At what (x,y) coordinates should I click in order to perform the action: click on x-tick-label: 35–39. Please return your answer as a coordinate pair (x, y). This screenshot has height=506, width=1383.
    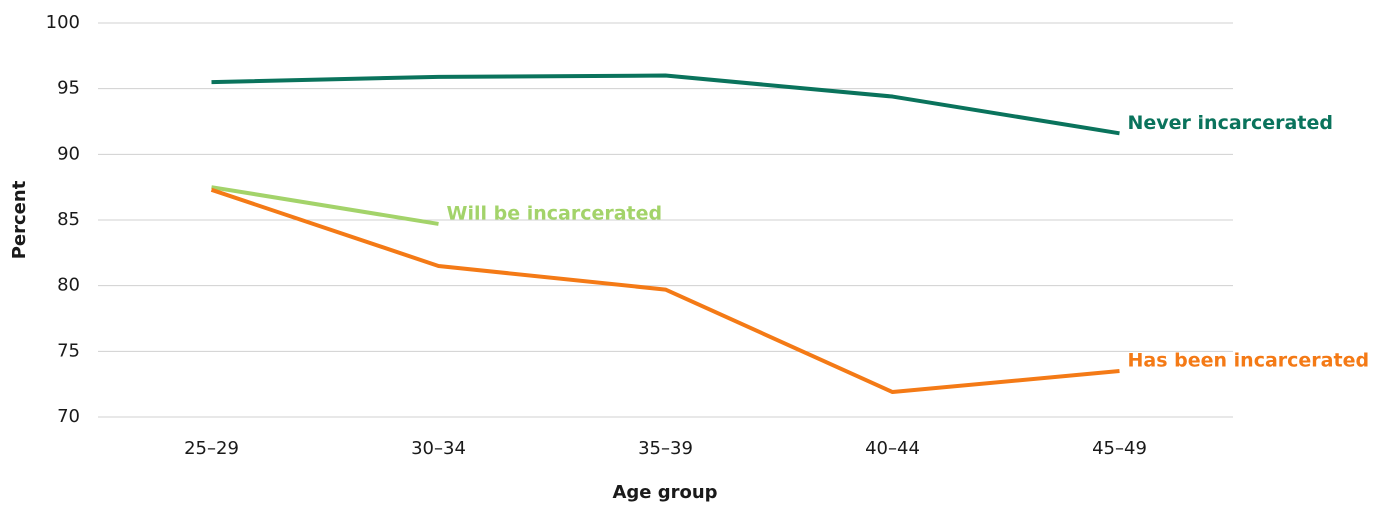
    Looking at the image, I should click on (665, 448).